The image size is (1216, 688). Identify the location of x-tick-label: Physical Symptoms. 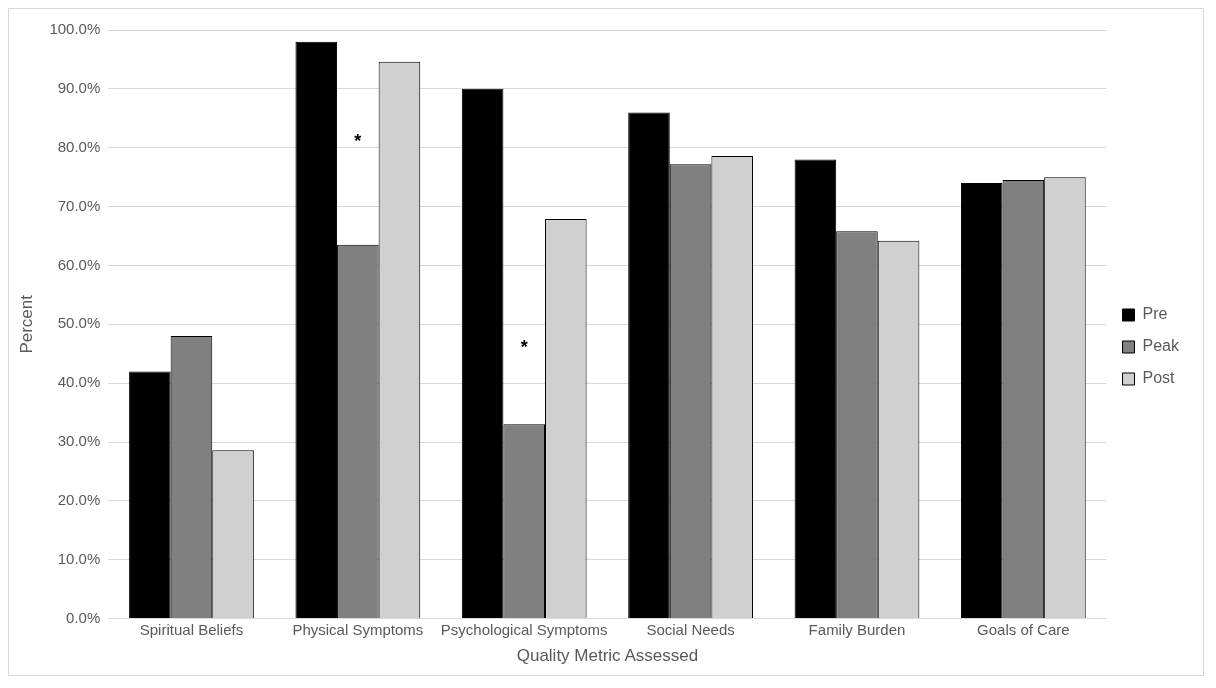
(358, 629).